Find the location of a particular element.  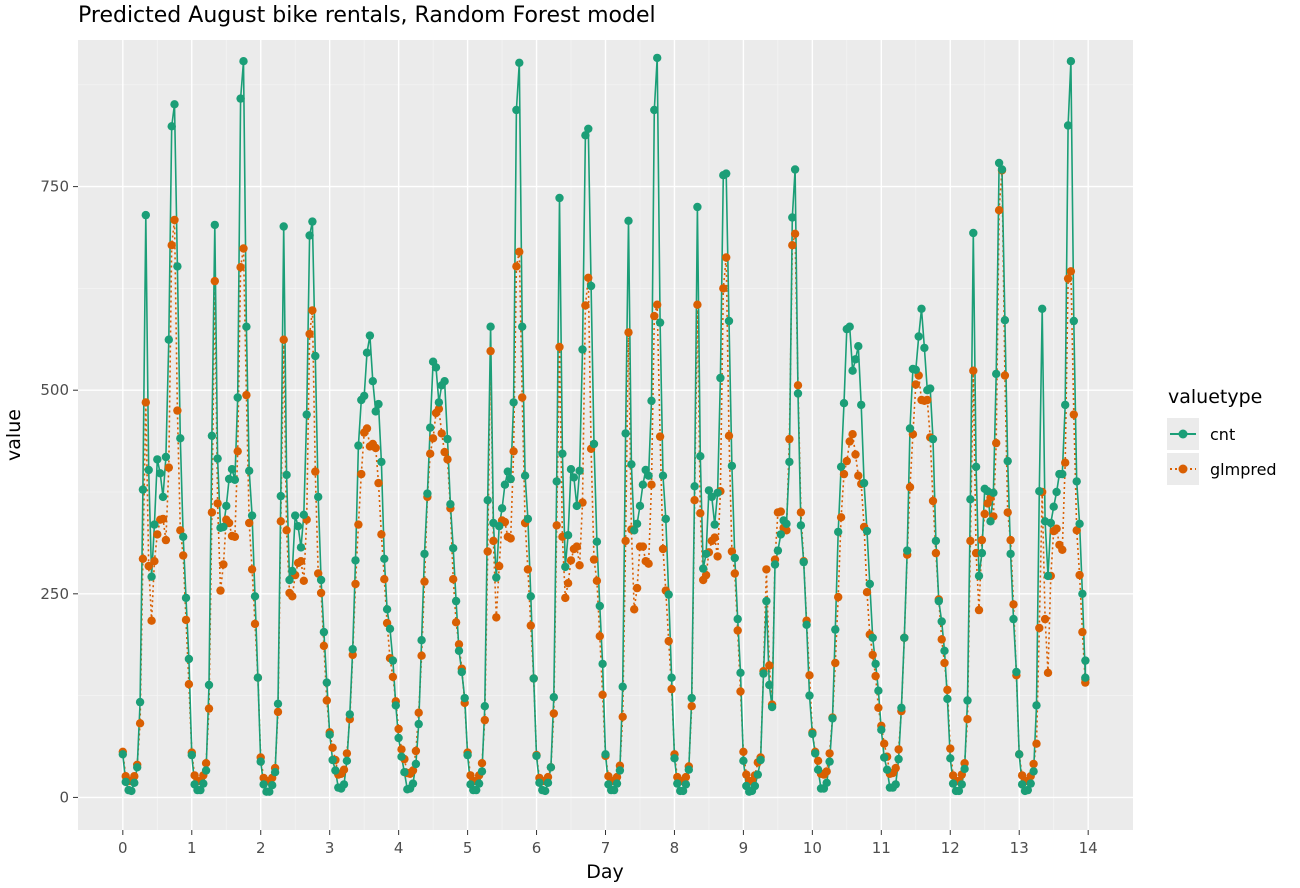

legend-title: valuetype is located at coordinates (1215, 397).